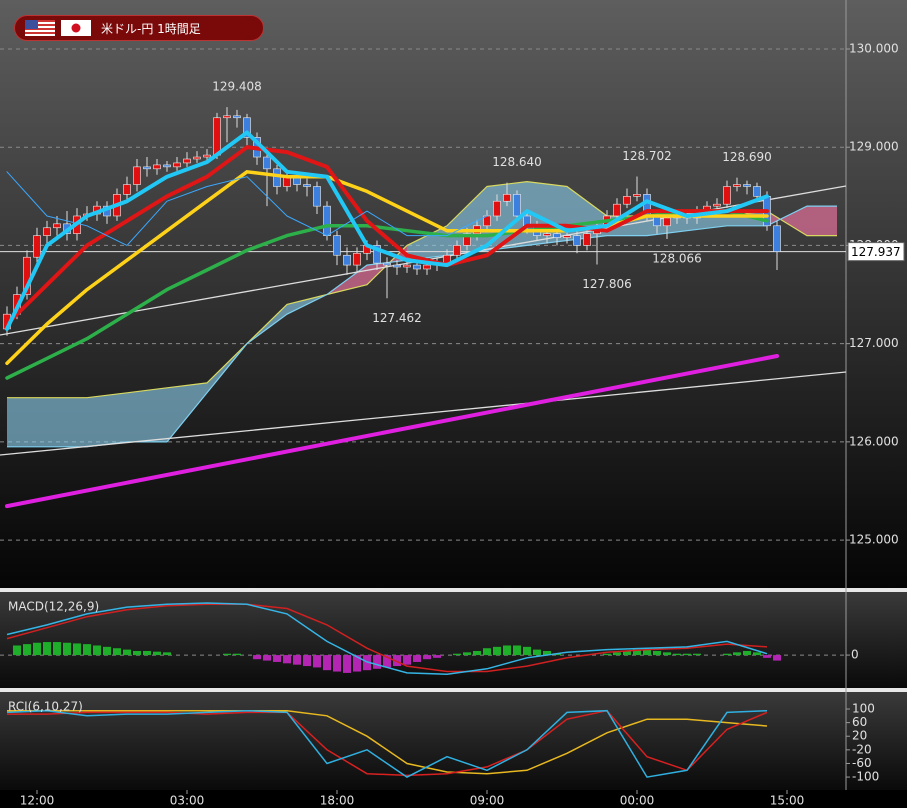 The image size is (907, 808). What do you see at coordinates (859, 722) in the screenshot?
I see `y-tick-label: 60` at bounding box center [859, 722].